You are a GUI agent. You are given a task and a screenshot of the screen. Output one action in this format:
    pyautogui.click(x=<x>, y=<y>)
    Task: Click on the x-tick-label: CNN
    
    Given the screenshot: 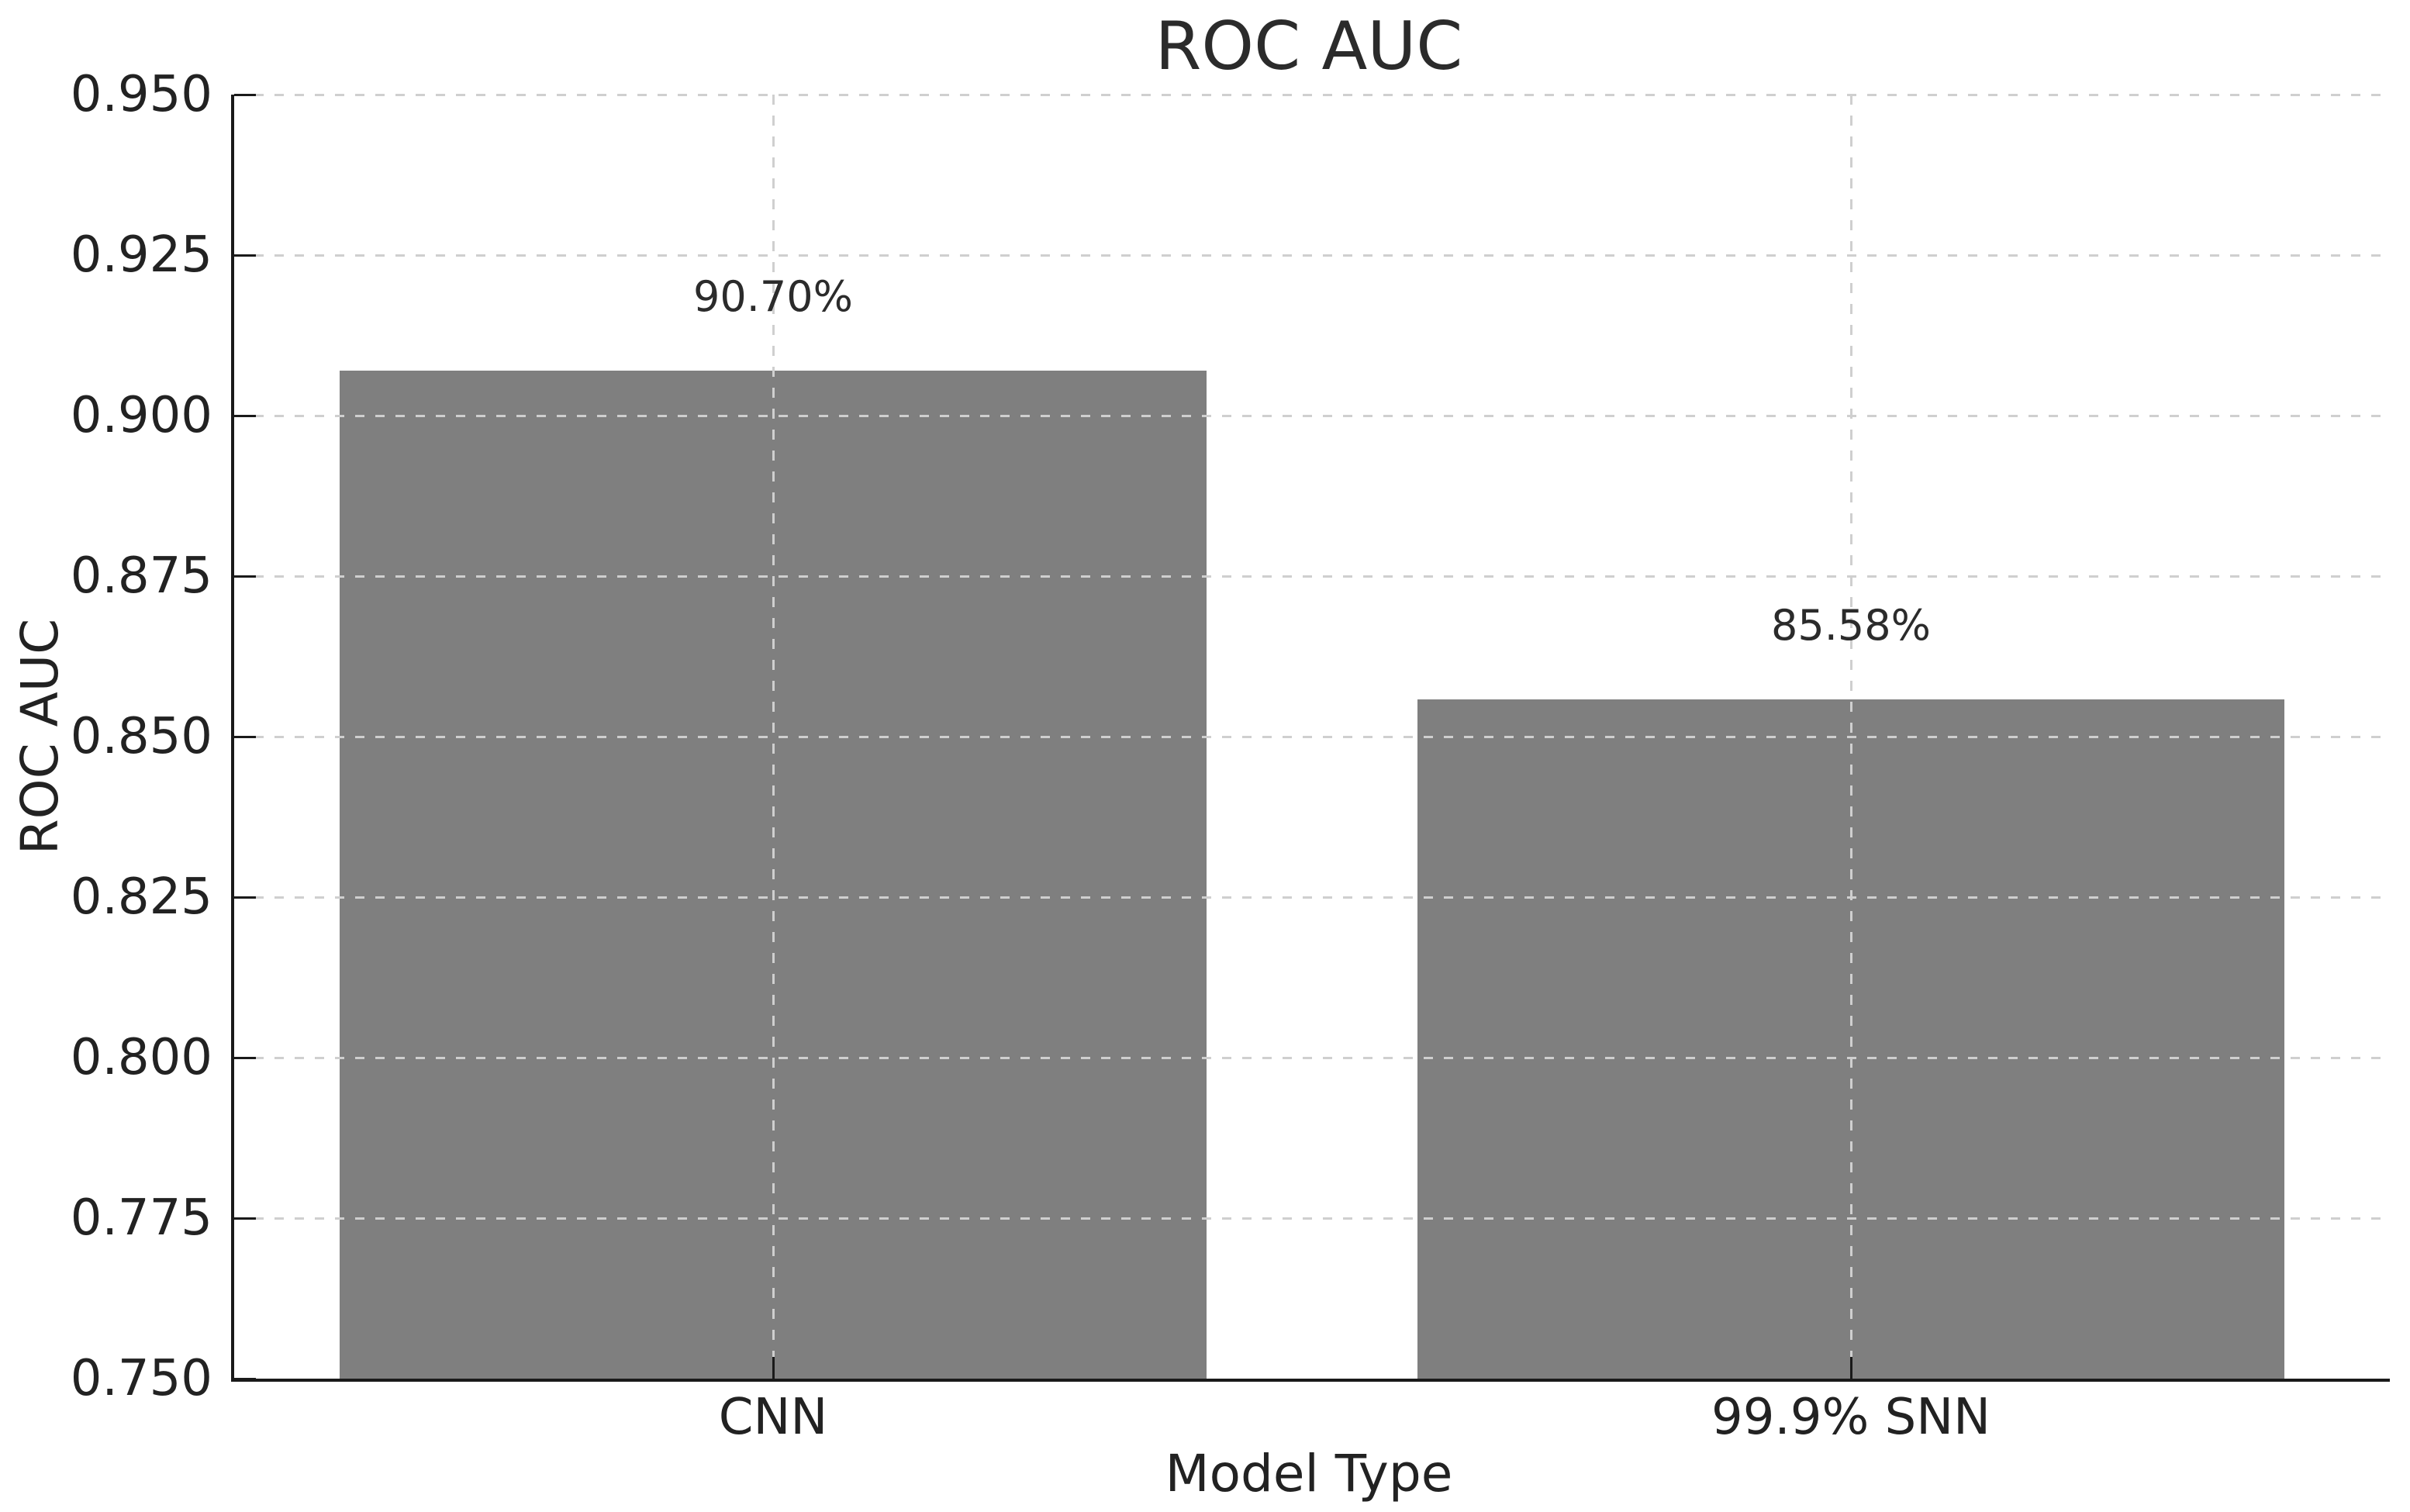 What is the action you would take?
    pyautogui.click(x=773, y=1417)
    